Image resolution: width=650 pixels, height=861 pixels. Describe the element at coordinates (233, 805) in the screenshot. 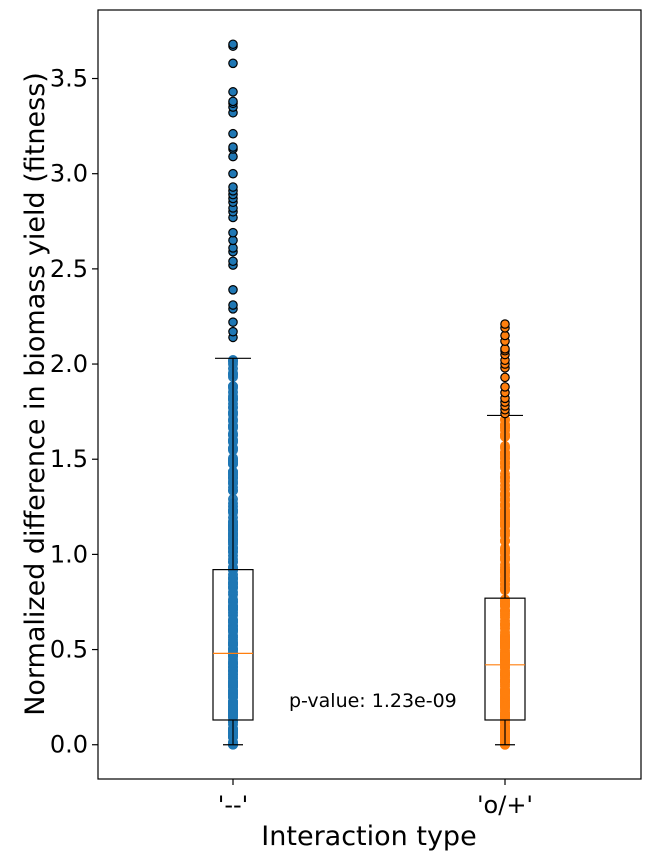

I see `x-tick-label: '--'` at that location.